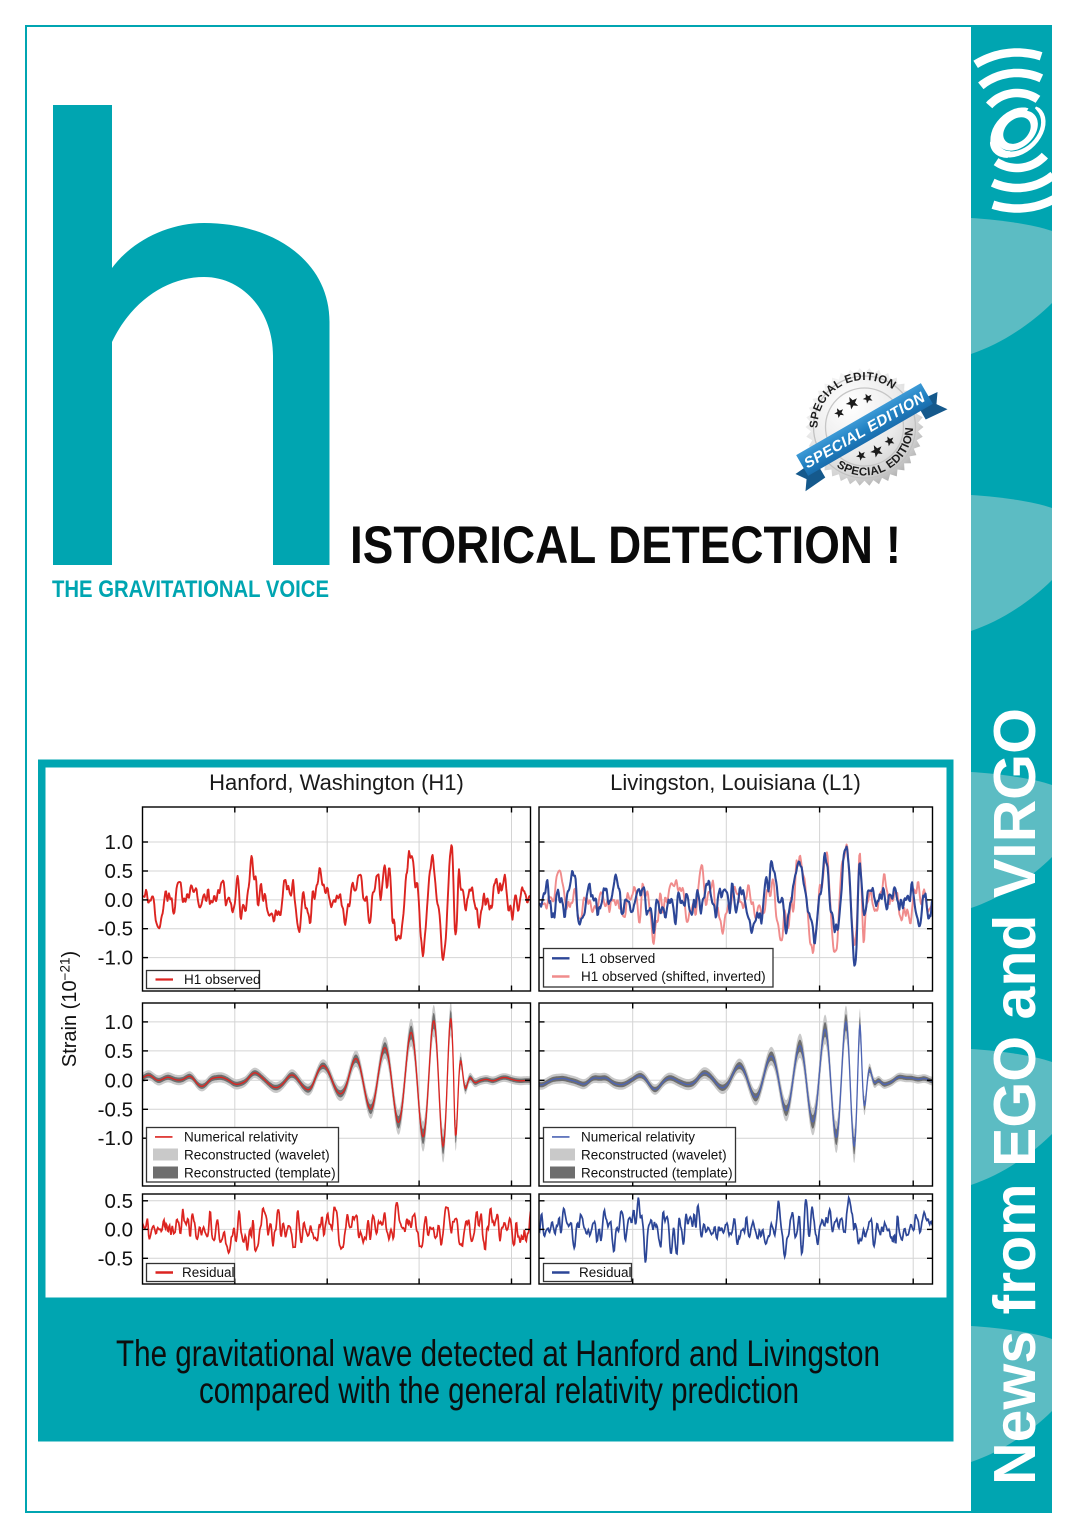 This screenshot has height=1537, width=1080. Describe the element at coordinates (625, 545) in the screenshot. I see `svg-text: ISTORICAL DETECTION !` at that location.